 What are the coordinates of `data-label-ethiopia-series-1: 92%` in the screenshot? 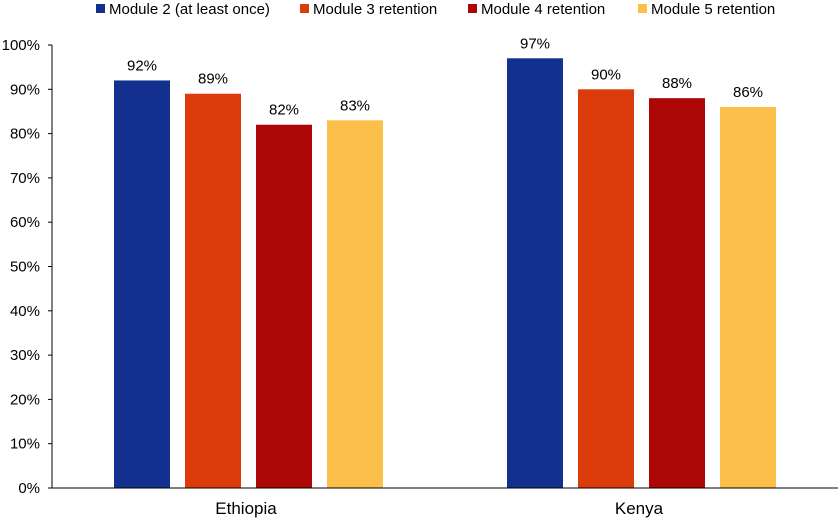 It's located at (142, 65).